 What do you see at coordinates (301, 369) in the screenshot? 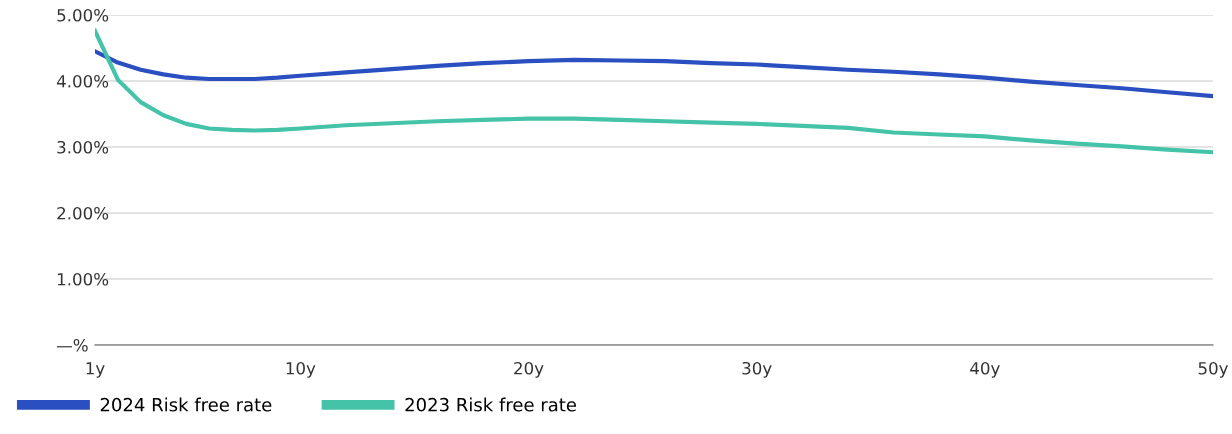
I see `x-tick-label: 10y` at bounding box center [301, 369].